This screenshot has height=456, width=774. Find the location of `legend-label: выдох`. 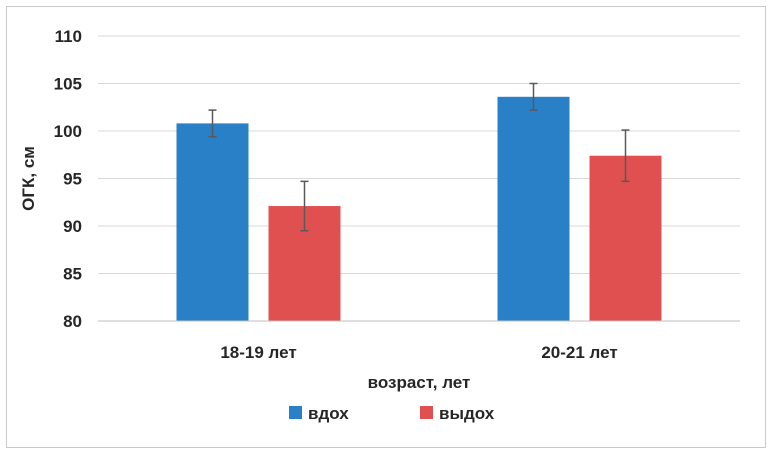

legend-label: выдох is located at coordinates (467, 413).